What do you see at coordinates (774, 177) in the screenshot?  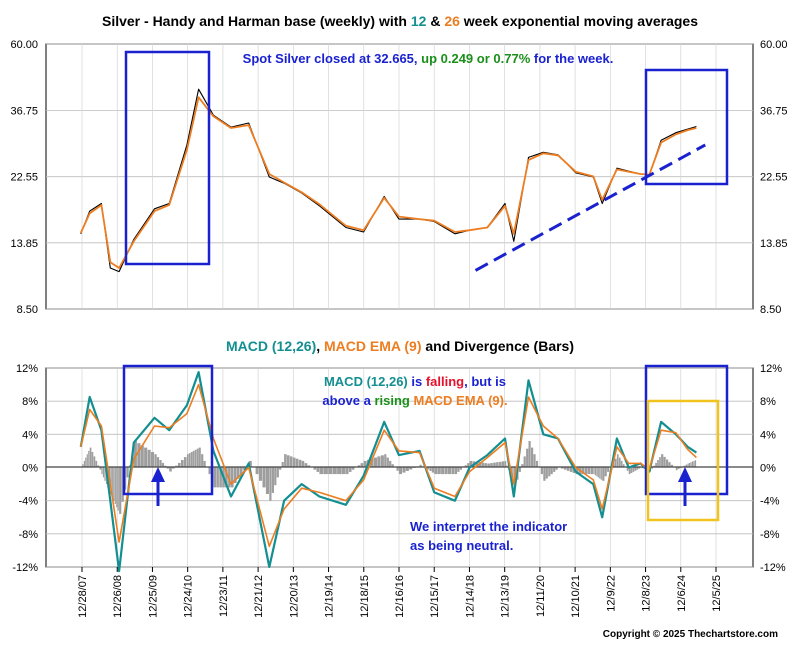 I see `price-y-ticks-right: 60.00 36.75 22.55 13.85 8.50` at bounding box center [774, 177].